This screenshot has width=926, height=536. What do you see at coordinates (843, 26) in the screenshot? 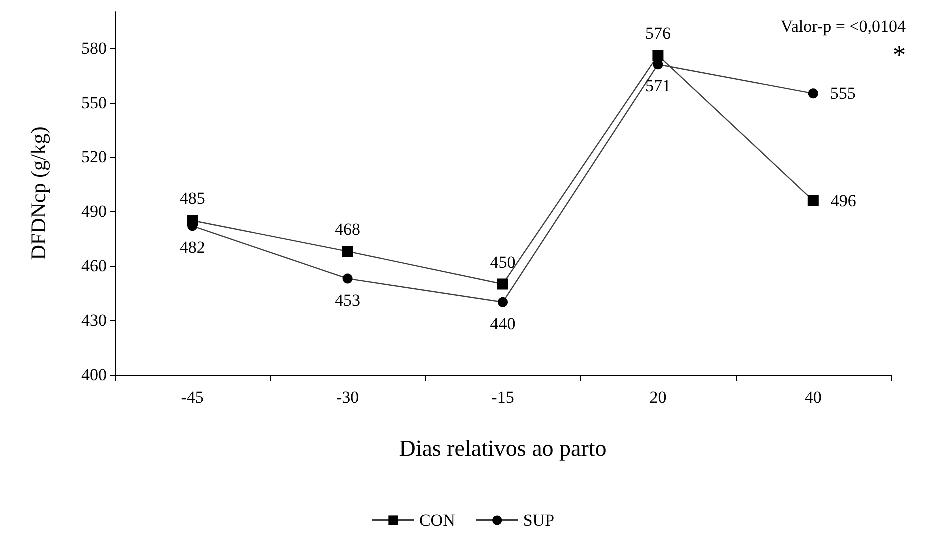
I see `annotation: Valor-p = <0,0104` at bounding box center [843, 26].